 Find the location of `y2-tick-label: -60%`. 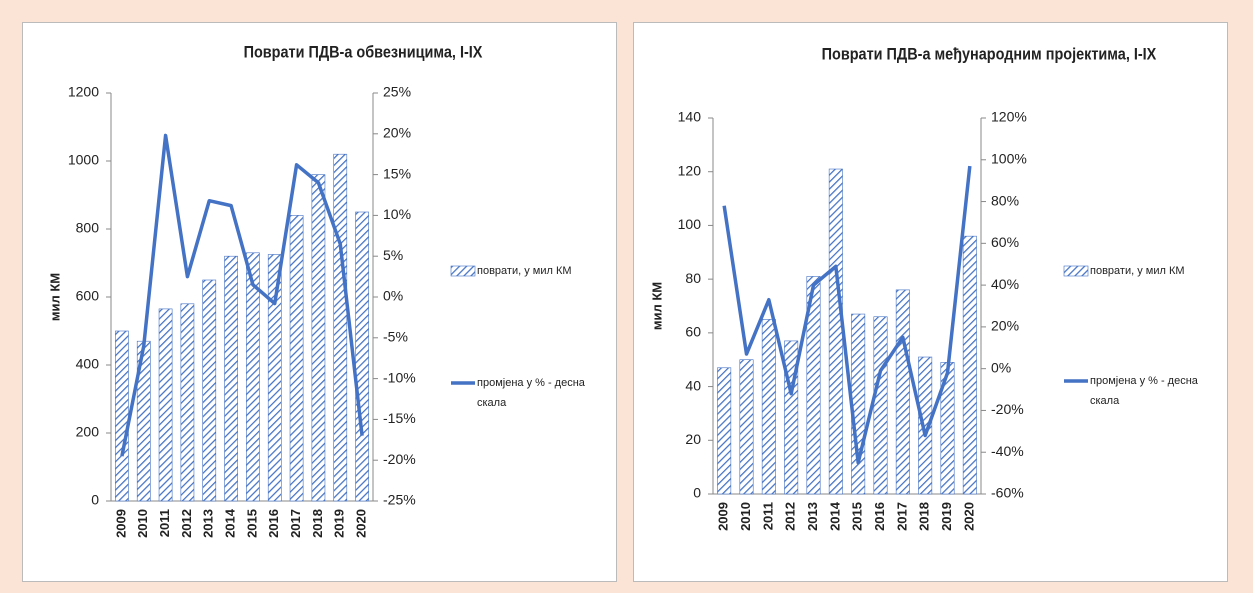

y2-tick-label: -60% is located at coordinates (1007, 493).